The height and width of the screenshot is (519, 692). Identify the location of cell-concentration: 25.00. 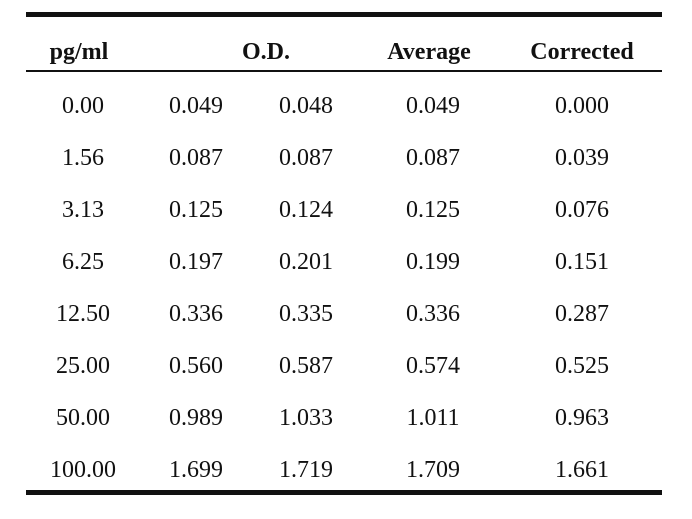
(83, 366).